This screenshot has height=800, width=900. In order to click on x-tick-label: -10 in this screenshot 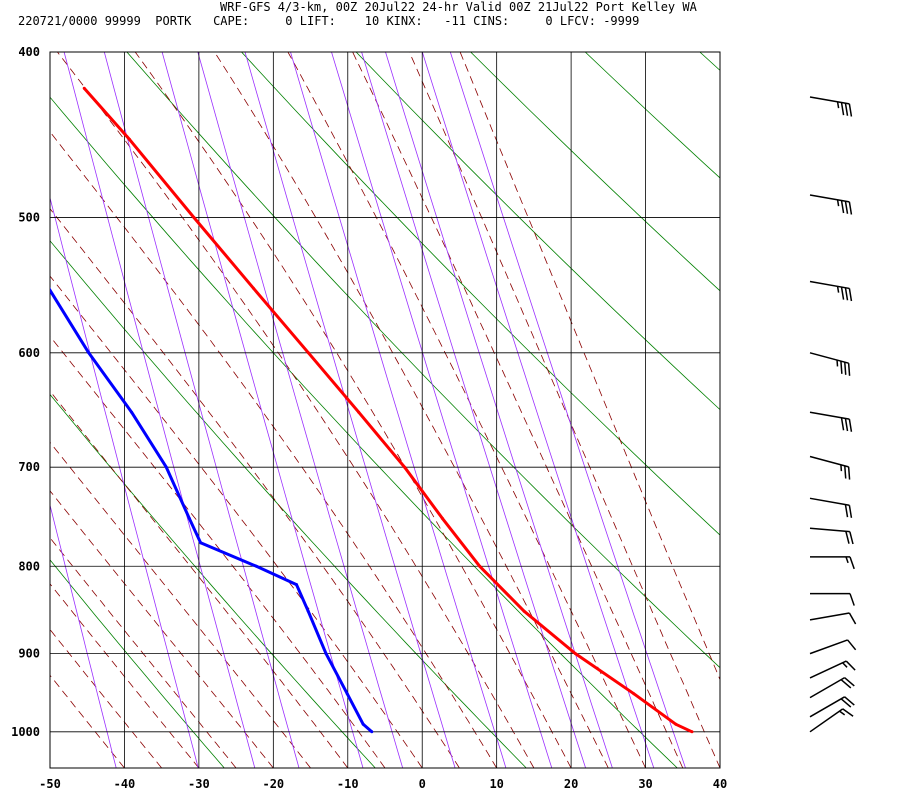, I will do `click(348, 784)`.